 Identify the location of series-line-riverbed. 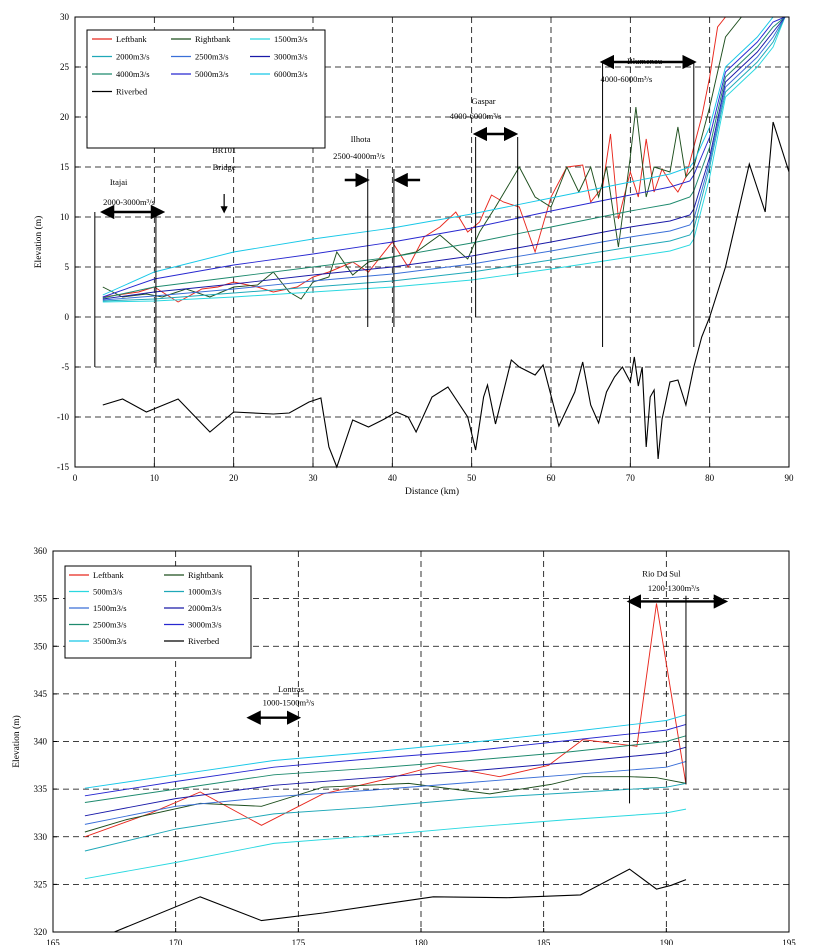
(400, 900).